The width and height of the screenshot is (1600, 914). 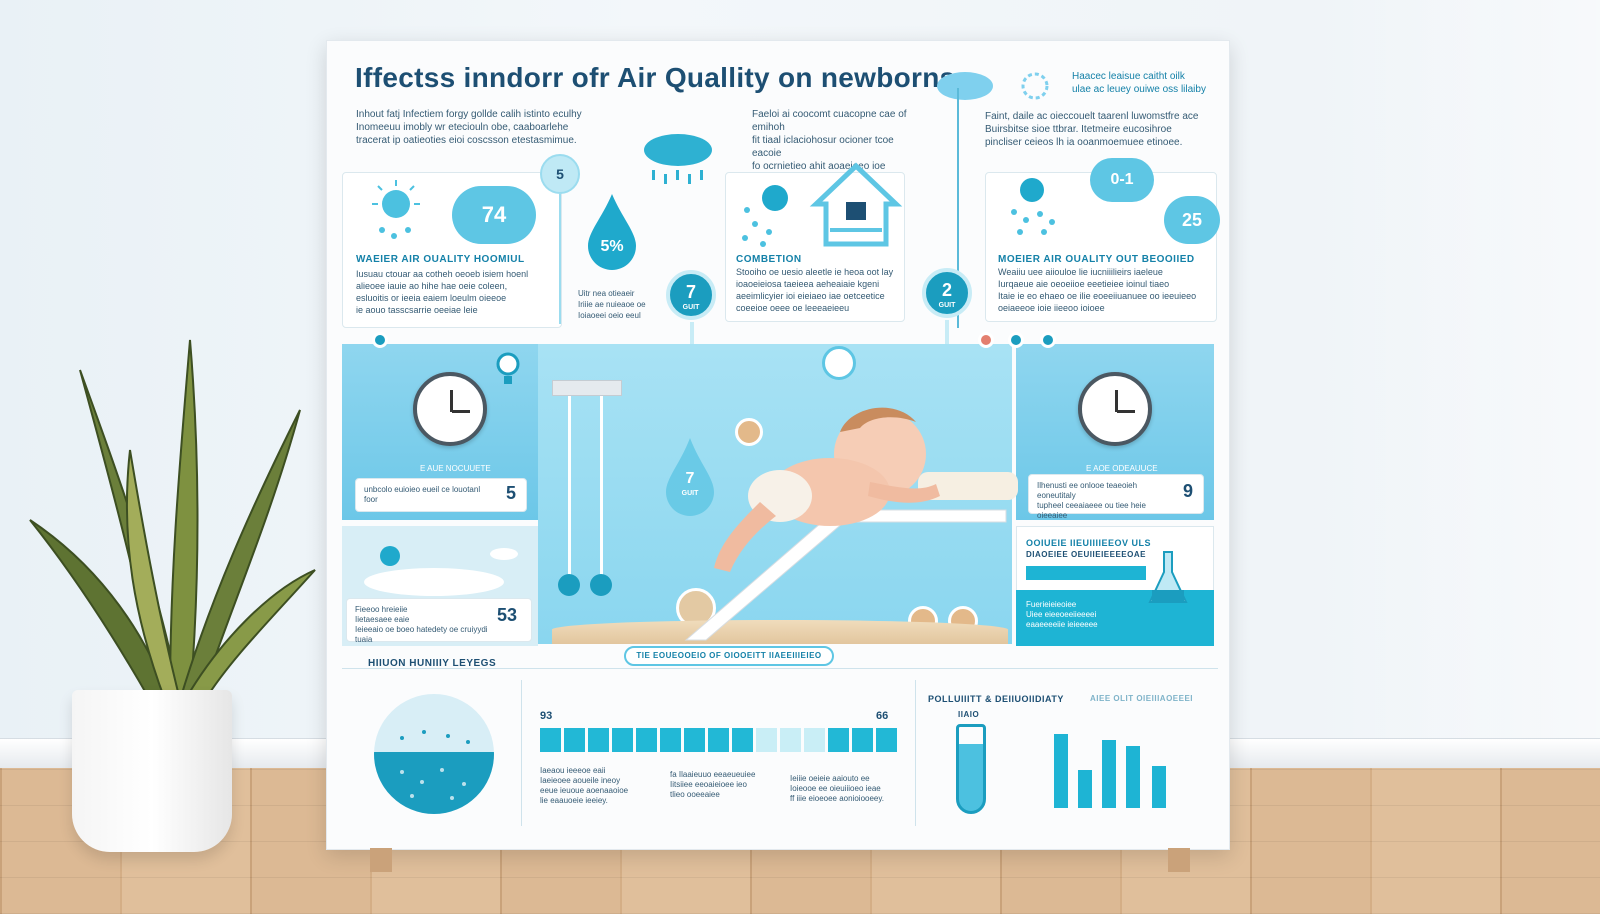 What do you see at coordinates (971, 769) in the screenshot?
I see `test-tube-icon` at bounding box center [971, 769].